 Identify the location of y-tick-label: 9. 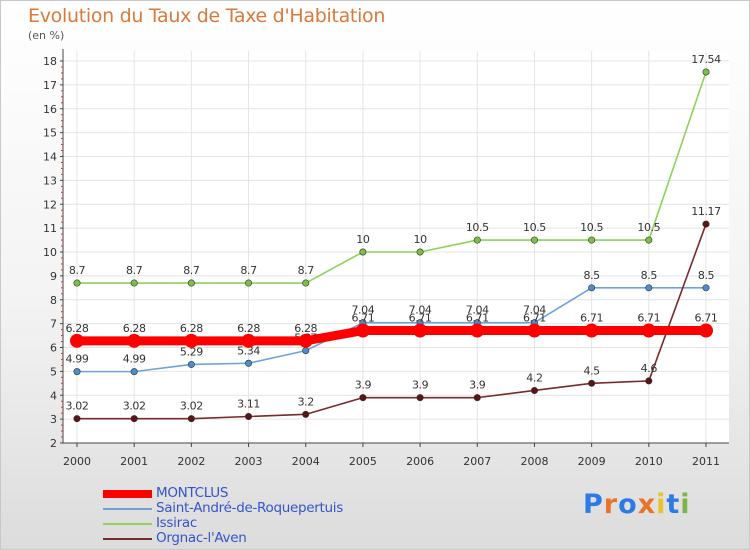
(53, 276).